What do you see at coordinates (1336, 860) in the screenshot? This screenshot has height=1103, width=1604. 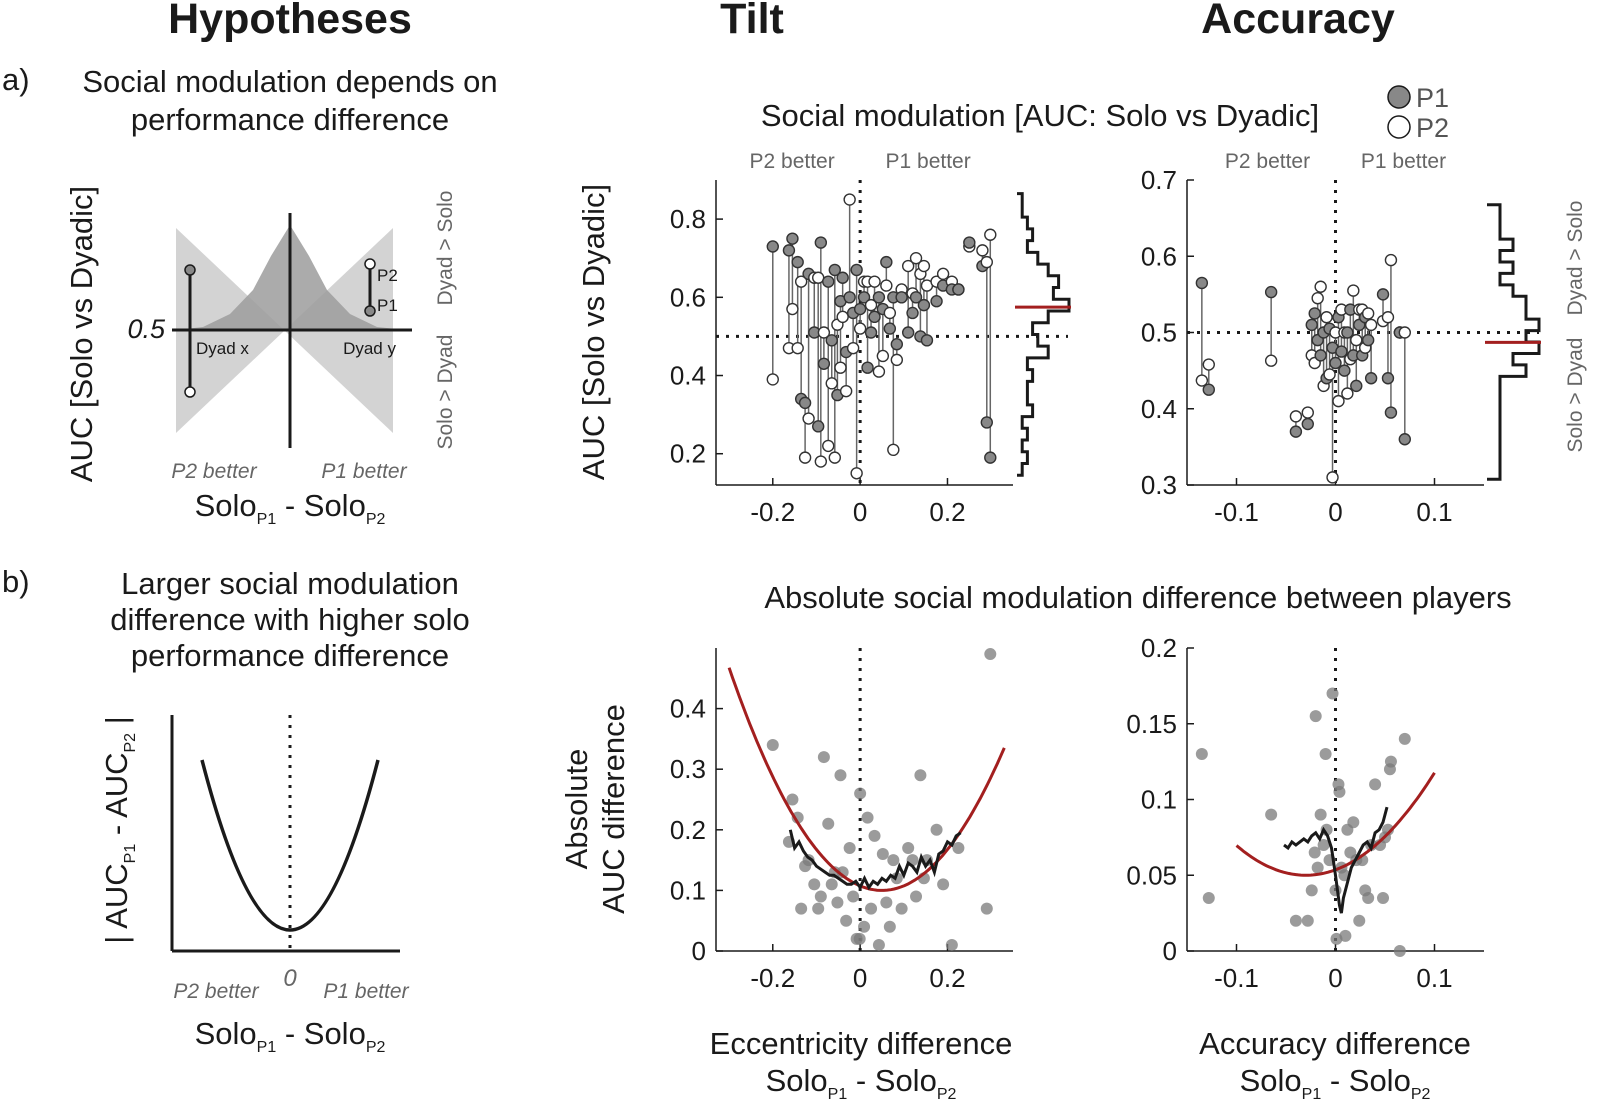 I see `acc-abs-moving-average` at bounding box center [1336, 860].